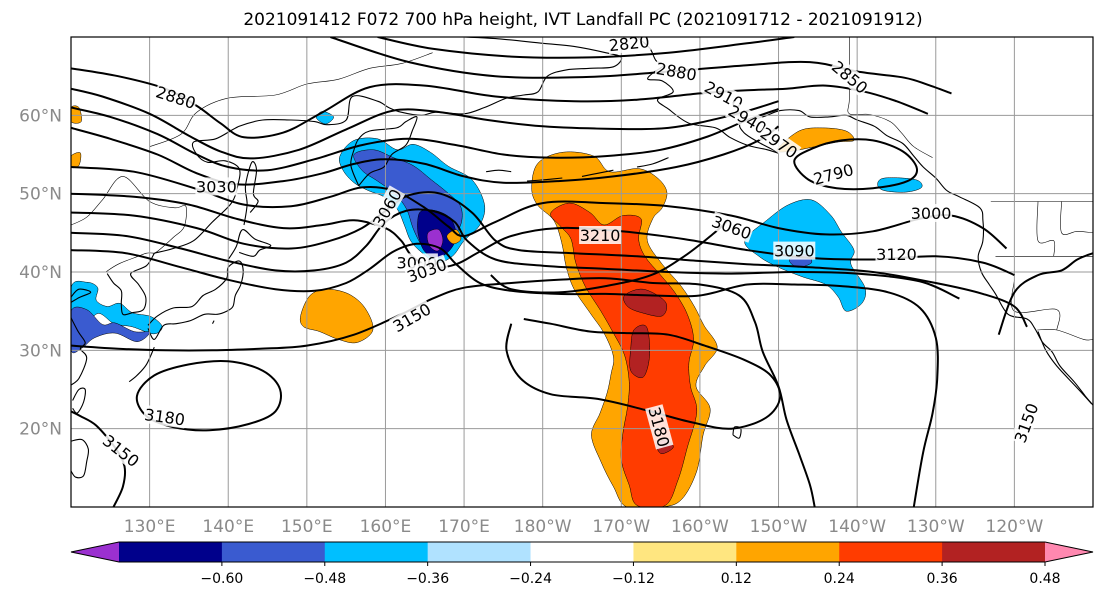 Image resolution: width=1105 pixels, height=601 pixels. I want to click on colorbar-tick-label: 0.24, so click(839, 579).